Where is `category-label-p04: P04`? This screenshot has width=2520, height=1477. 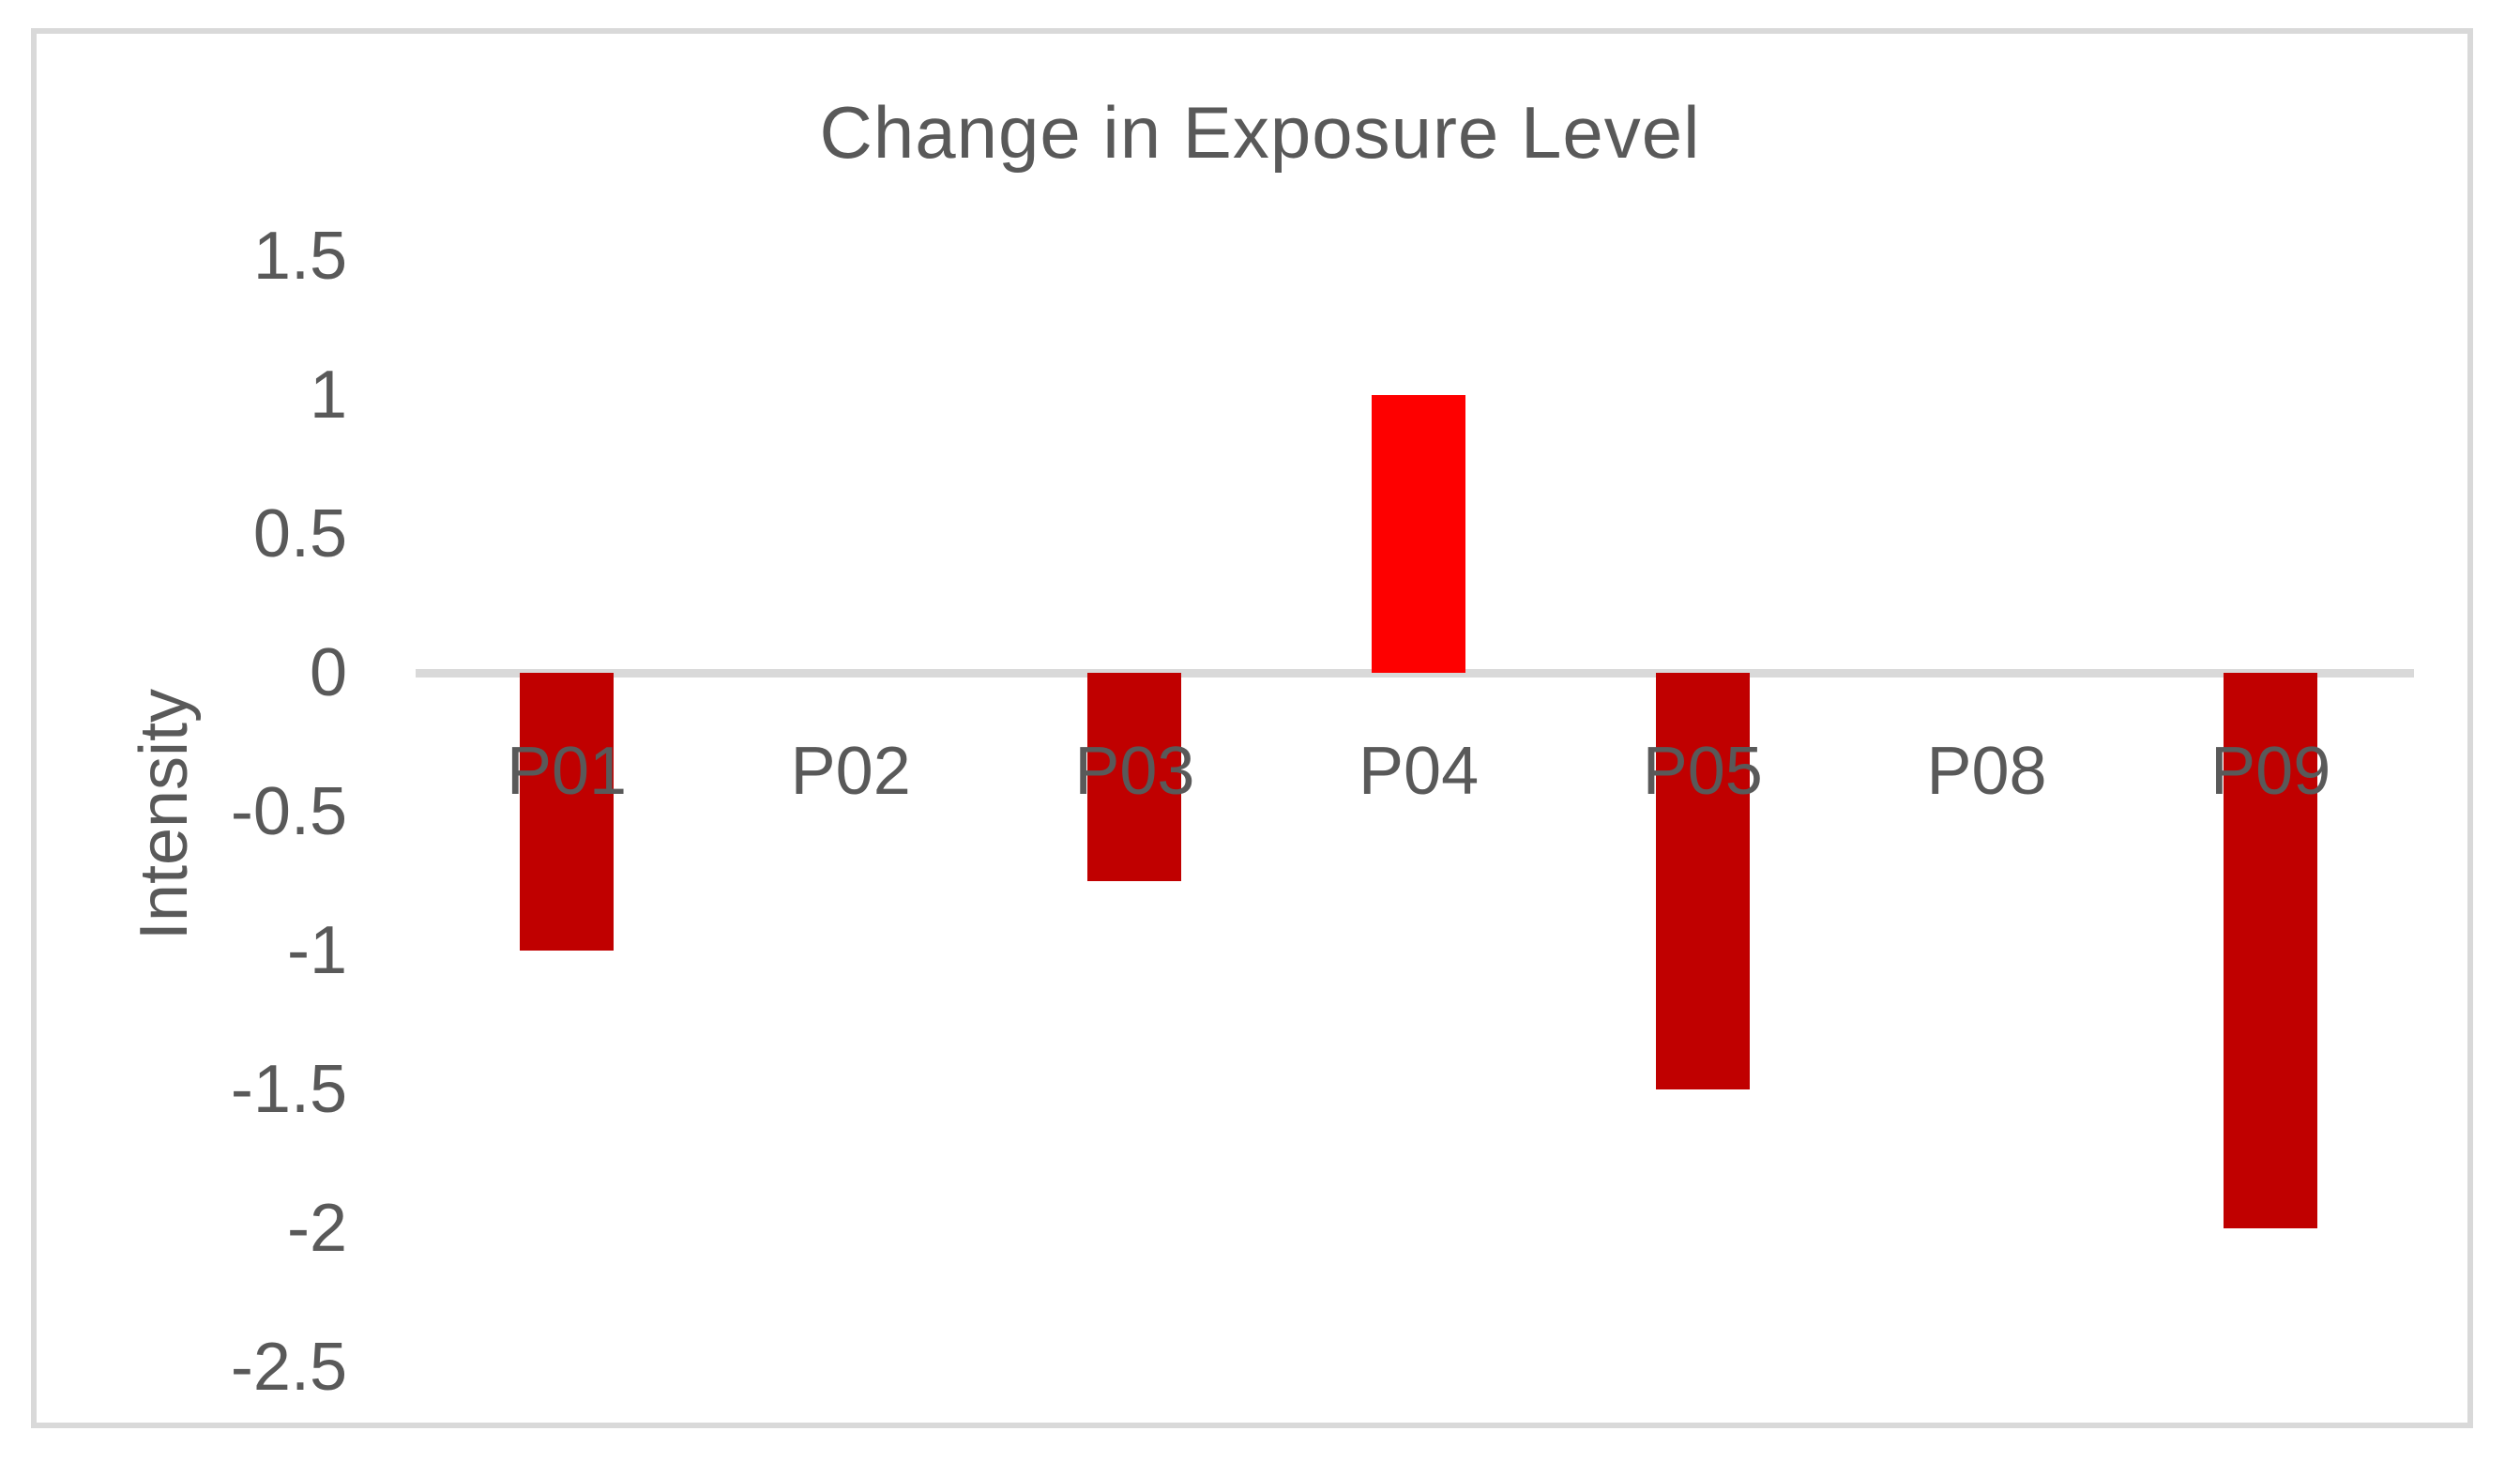
category-label-p04: P04 is located at coordinates (1419, 771).